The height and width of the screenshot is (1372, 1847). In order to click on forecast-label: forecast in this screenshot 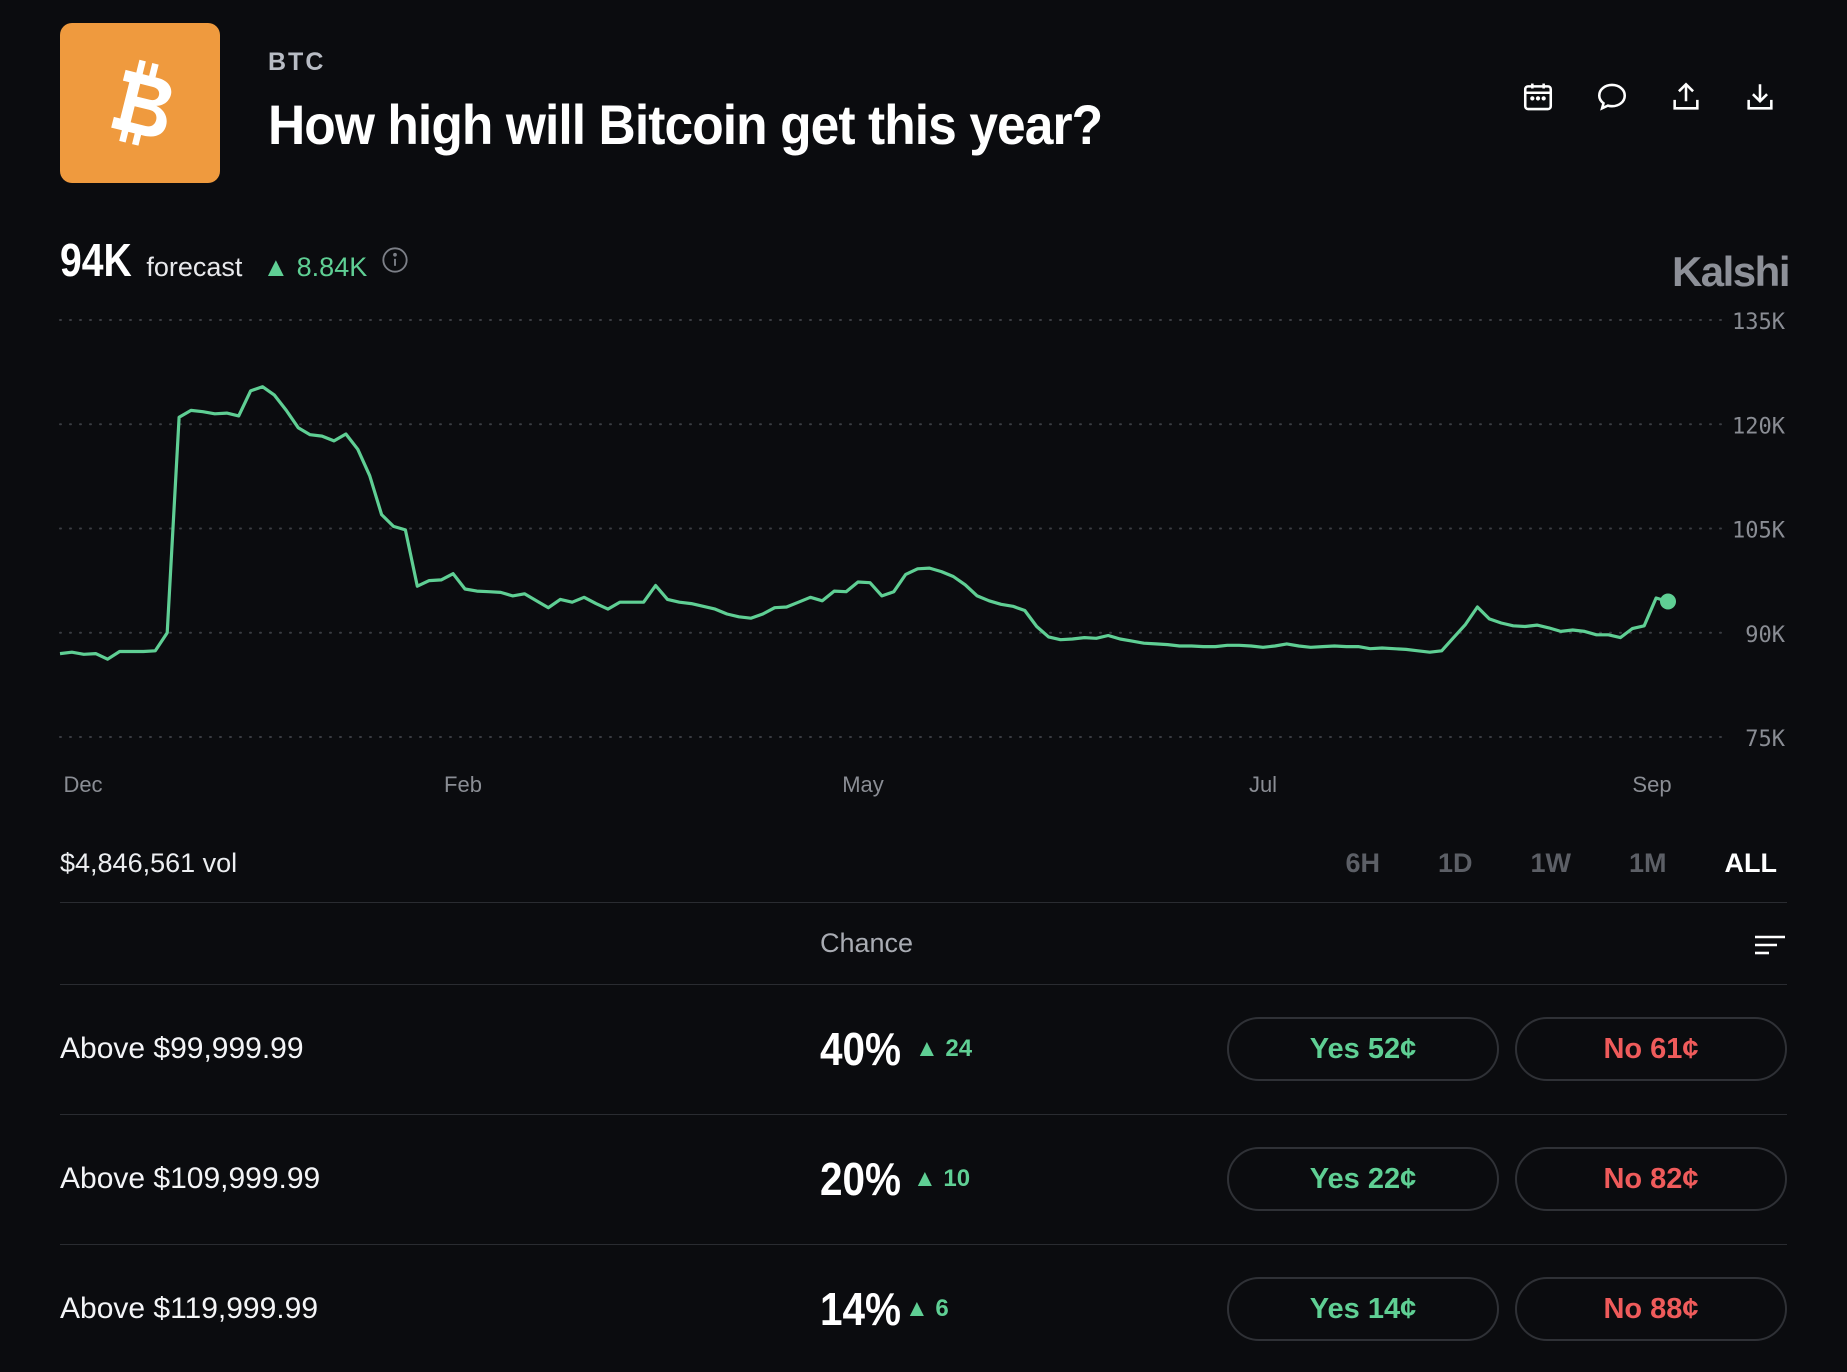, I will do `click(194, 267)`.